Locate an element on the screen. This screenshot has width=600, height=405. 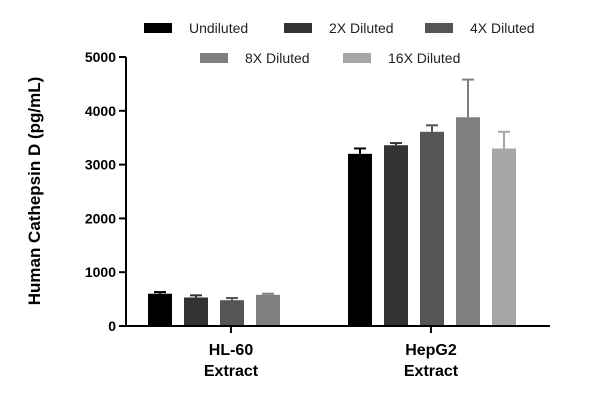
legend-label: 16X Diluted is located at coordinates (424, 58).